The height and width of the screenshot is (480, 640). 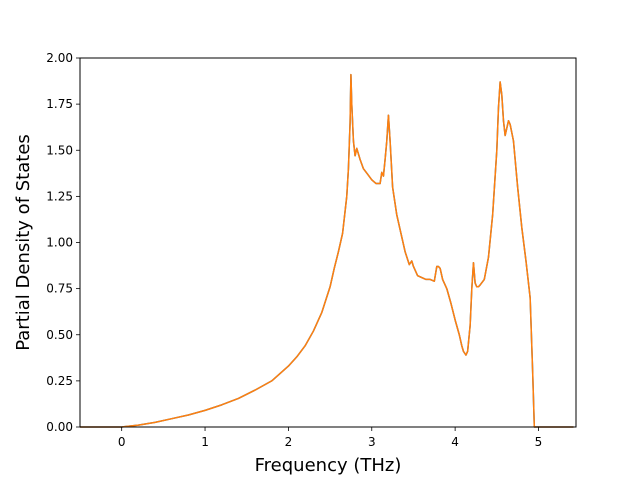 What do you see at coordinates (59, 196) in the screenshot?
I see `y-tick-label: 1.25` at bounding box center [59, 196].